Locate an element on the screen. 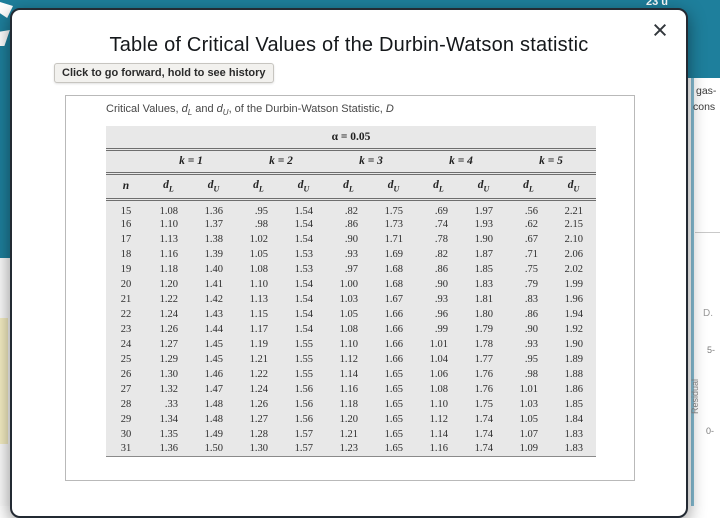 The height and width of the screenshot is (518, 720). d-column-header: dU is located at coordinates (574, 187).